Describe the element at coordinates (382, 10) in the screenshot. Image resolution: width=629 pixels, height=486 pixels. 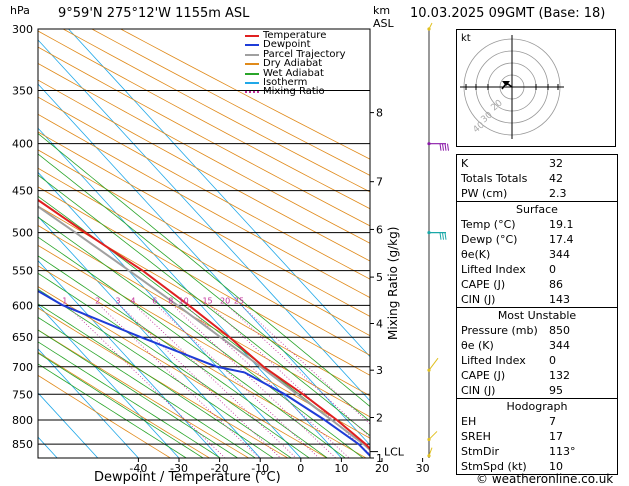
I see `km-label: km` at that location.